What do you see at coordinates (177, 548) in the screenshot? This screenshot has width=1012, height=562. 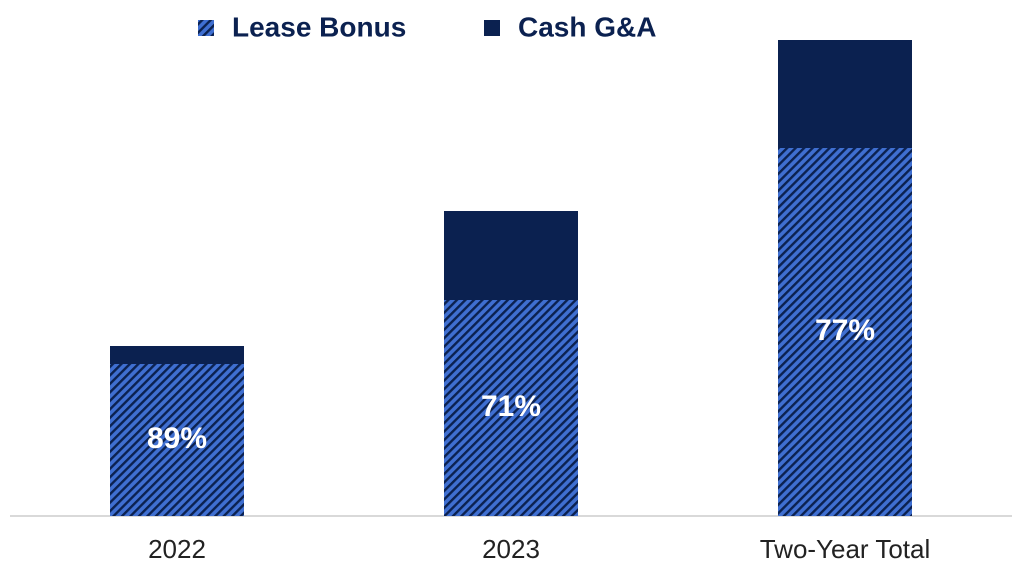 I see `x-tick-label: 2022` at bounding box center [177, 548].